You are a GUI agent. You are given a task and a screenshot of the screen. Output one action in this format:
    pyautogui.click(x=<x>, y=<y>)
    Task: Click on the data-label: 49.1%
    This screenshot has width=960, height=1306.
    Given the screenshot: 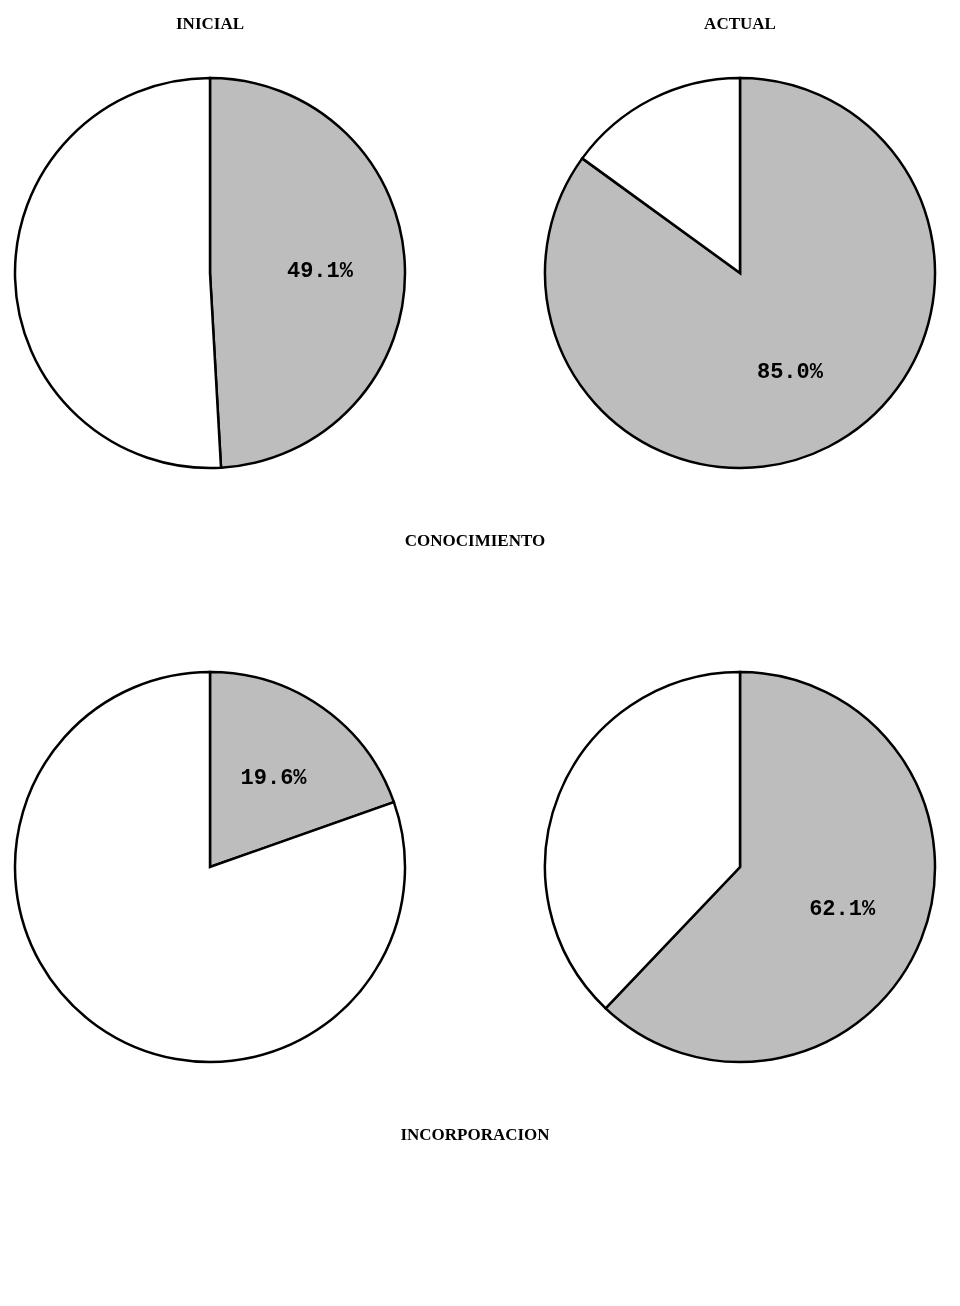 What is the action you would take?
    pyautogui.click(x=320, y=271)
    